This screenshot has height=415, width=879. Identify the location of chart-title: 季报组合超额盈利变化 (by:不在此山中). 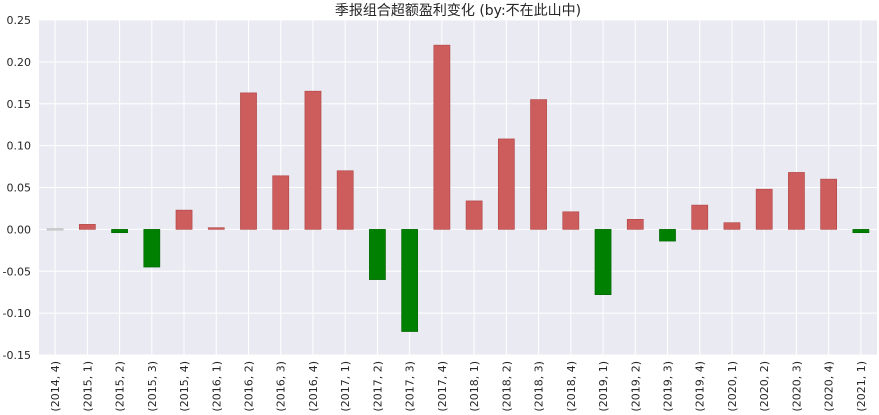
(458, 11).